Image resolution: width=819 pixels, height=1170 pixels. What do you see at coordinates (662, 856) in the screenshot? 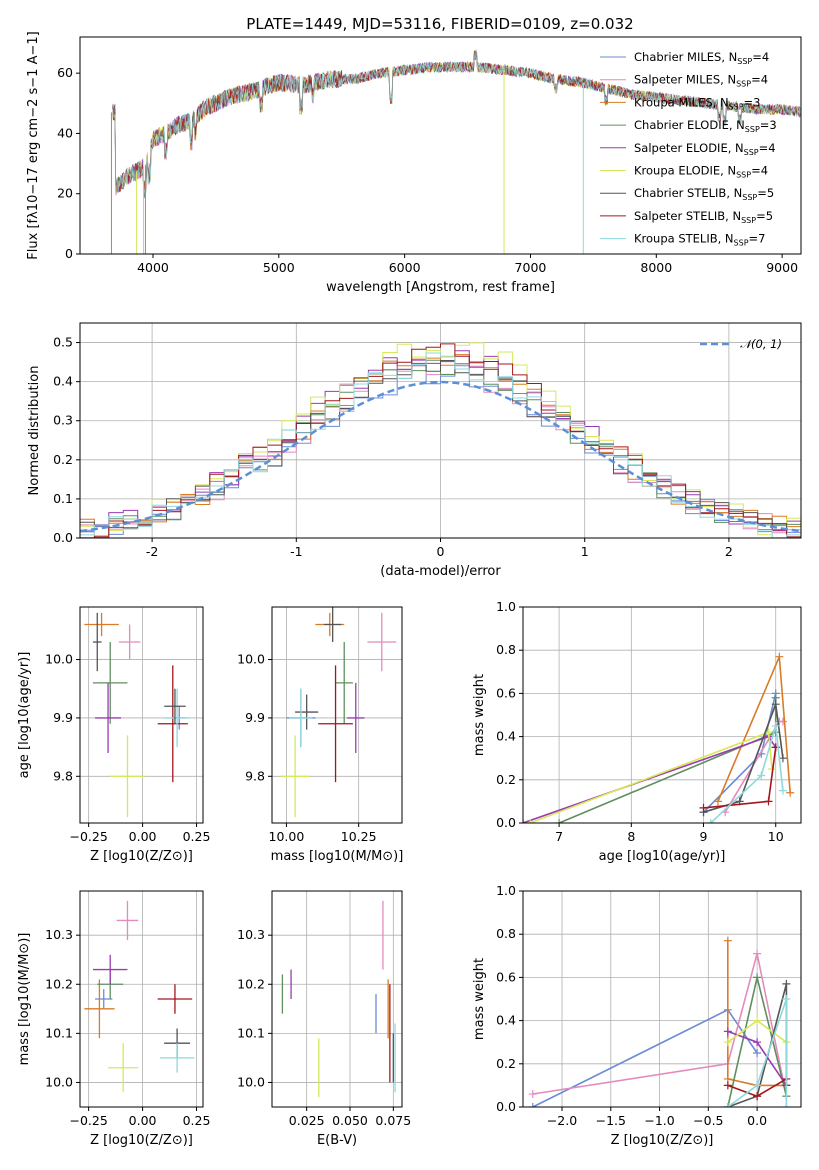
I see `x-axis-label: age [log10(age/yr)]` at bounding box center [662, 856].